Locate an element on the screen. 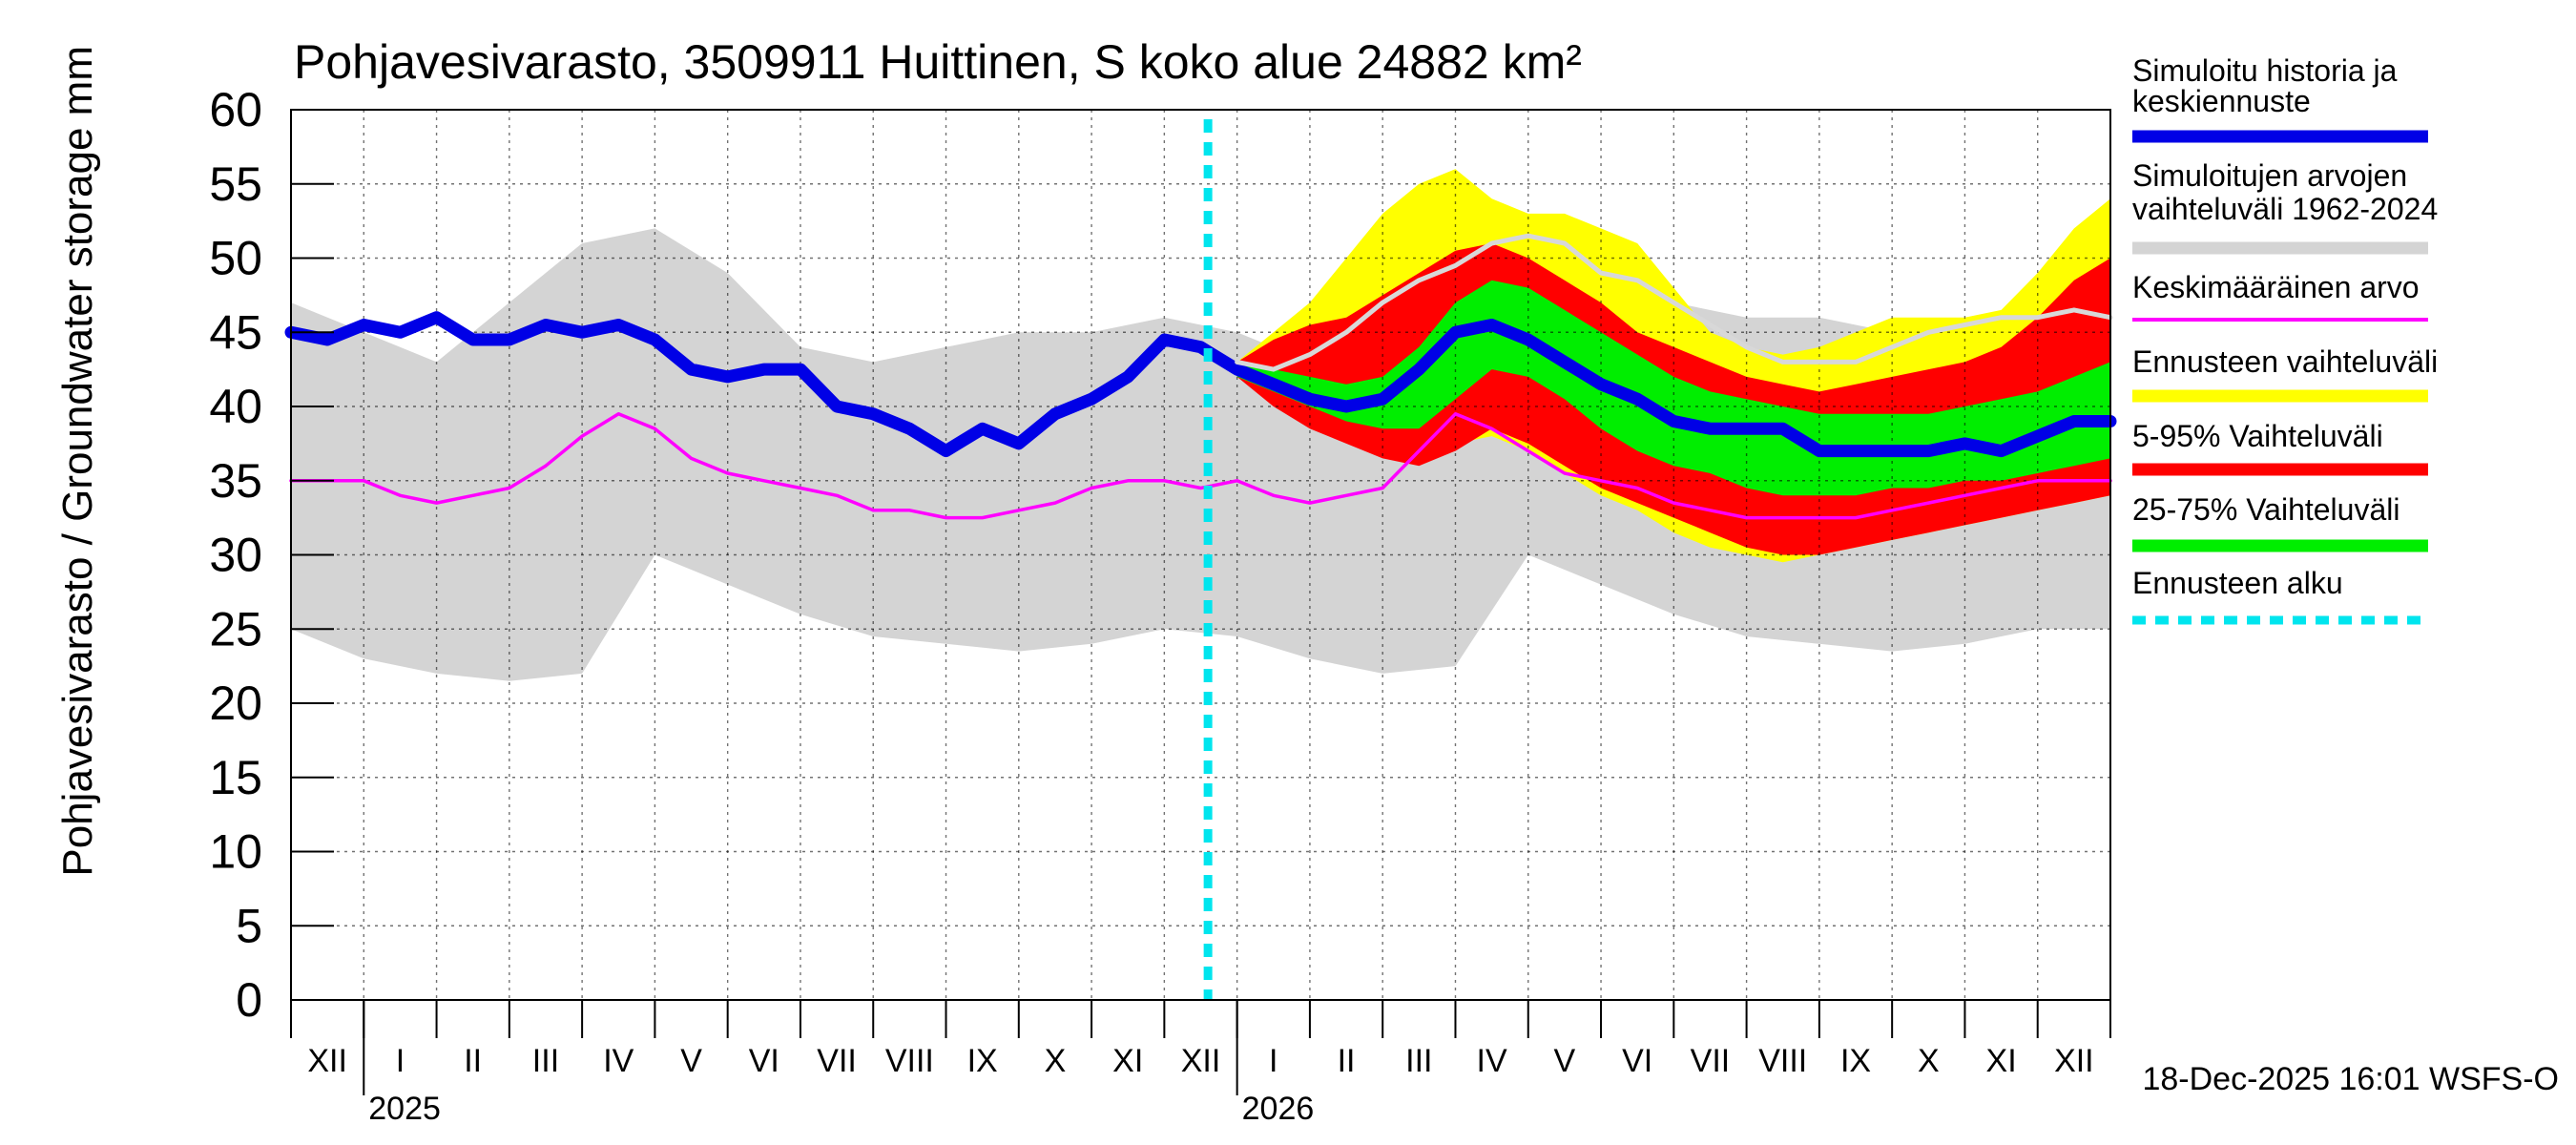 The width and height of the screenshot is (2576, 1145). y-tick-label-60: 60 is located at coordinates (235, 109).